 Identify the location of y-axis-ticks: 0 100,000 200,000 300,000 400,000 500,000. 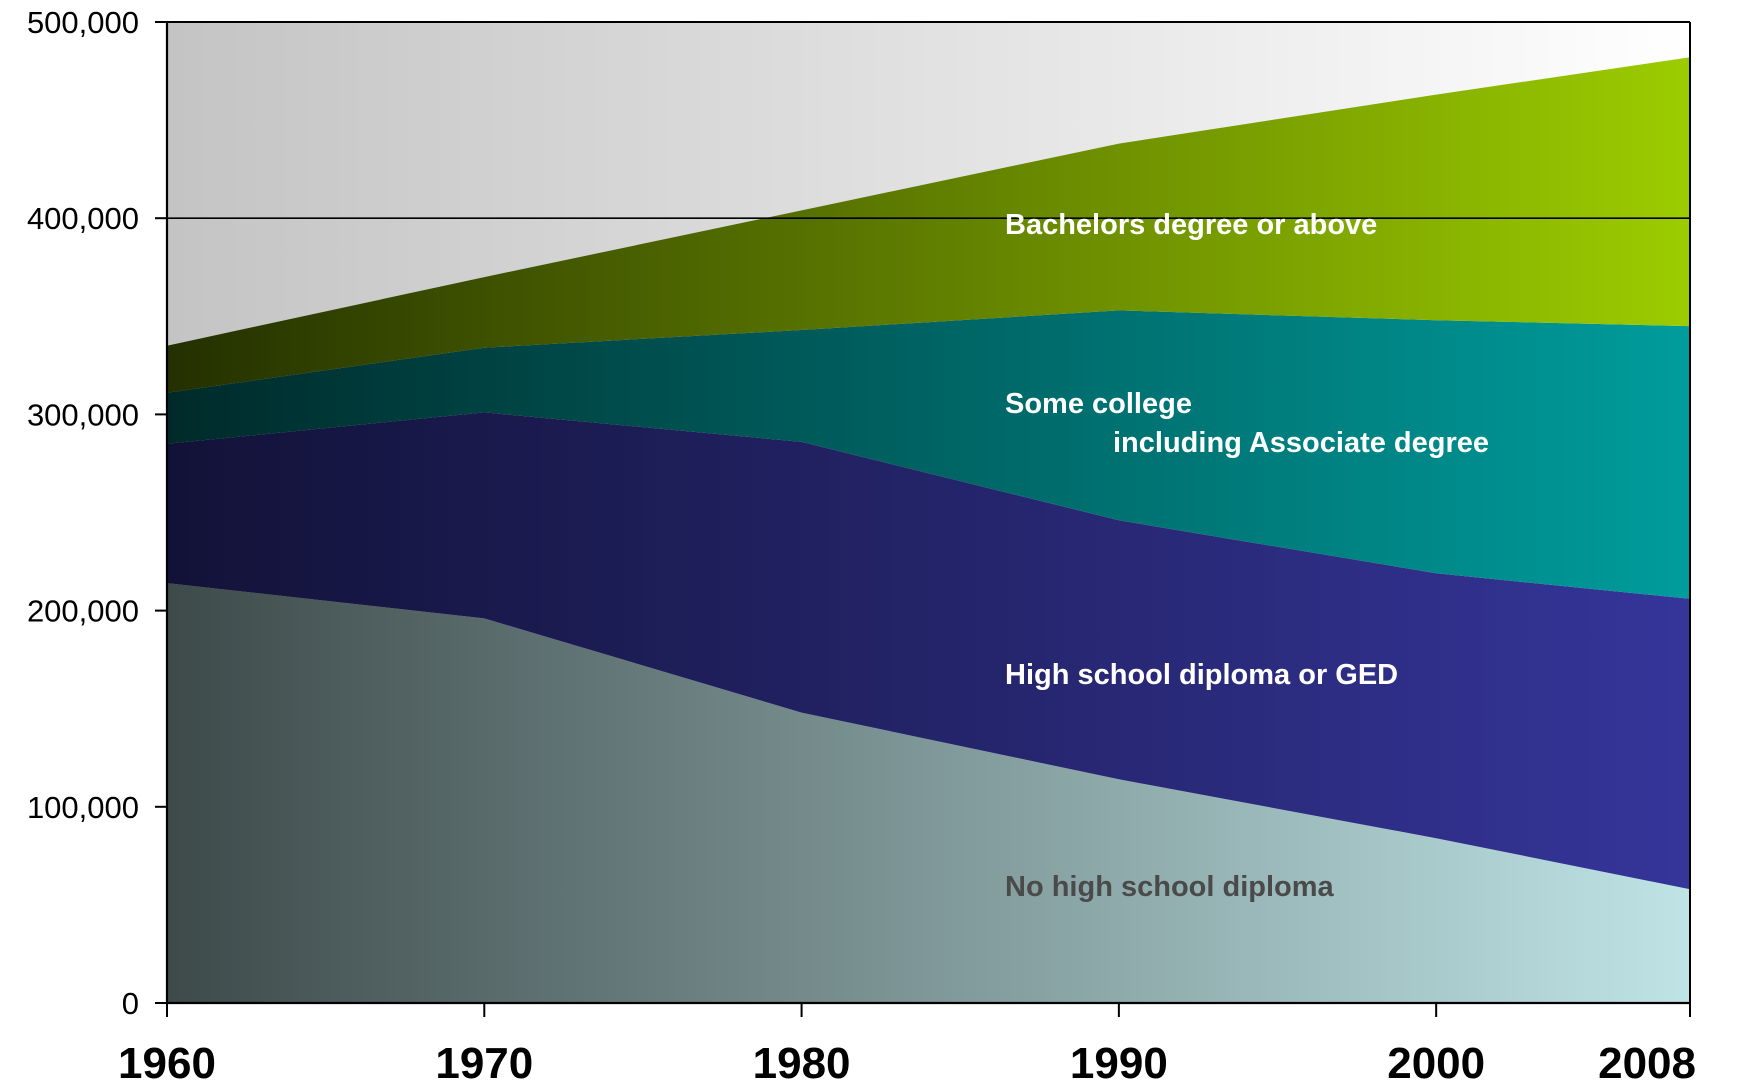
(97, 513).